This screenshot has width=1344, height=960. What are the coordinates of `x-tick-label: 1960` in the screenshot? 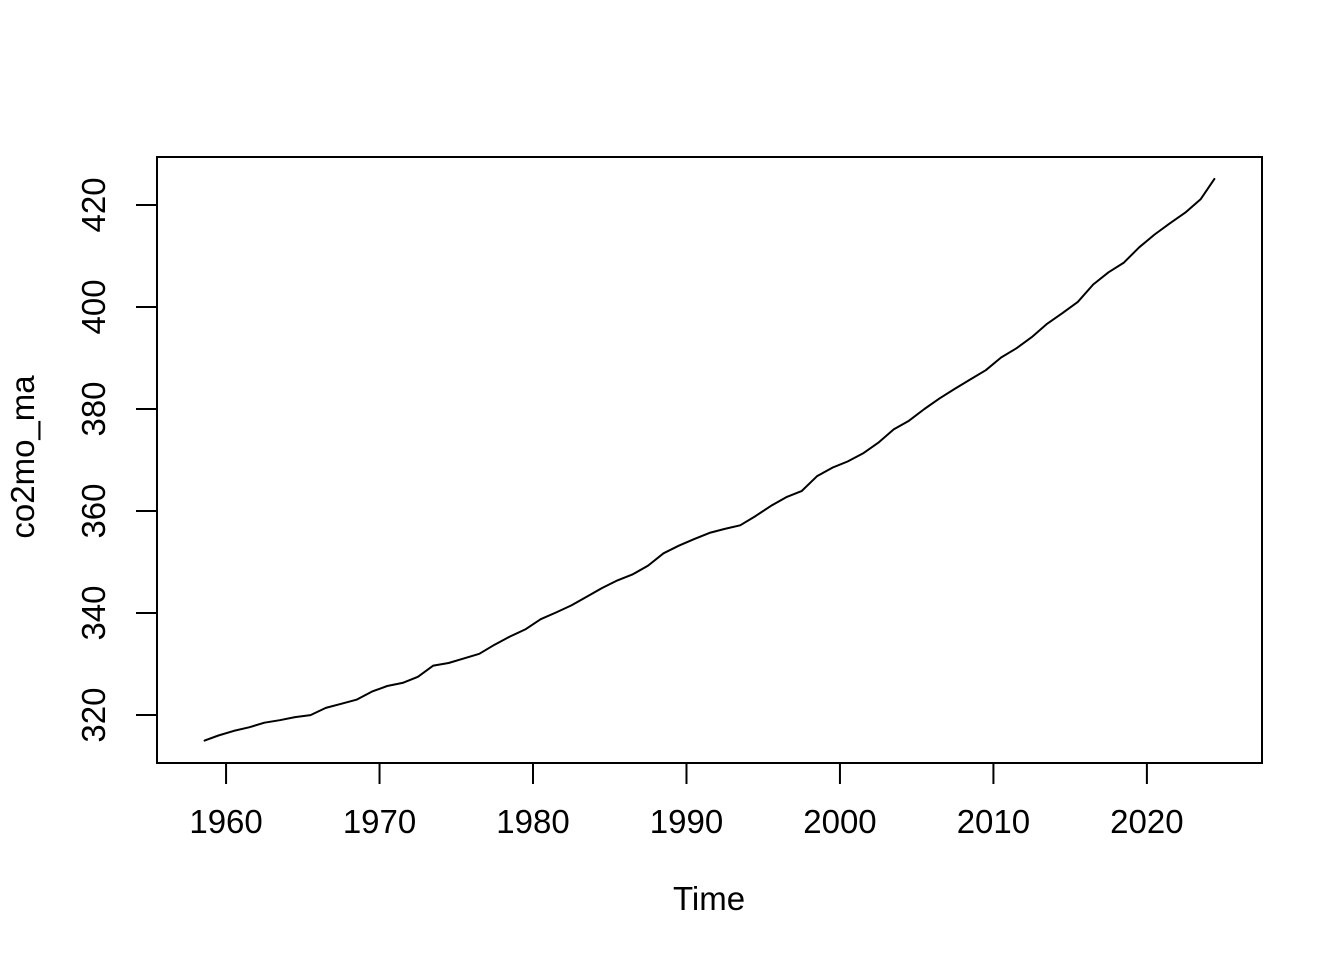 It's located at (225, 821).